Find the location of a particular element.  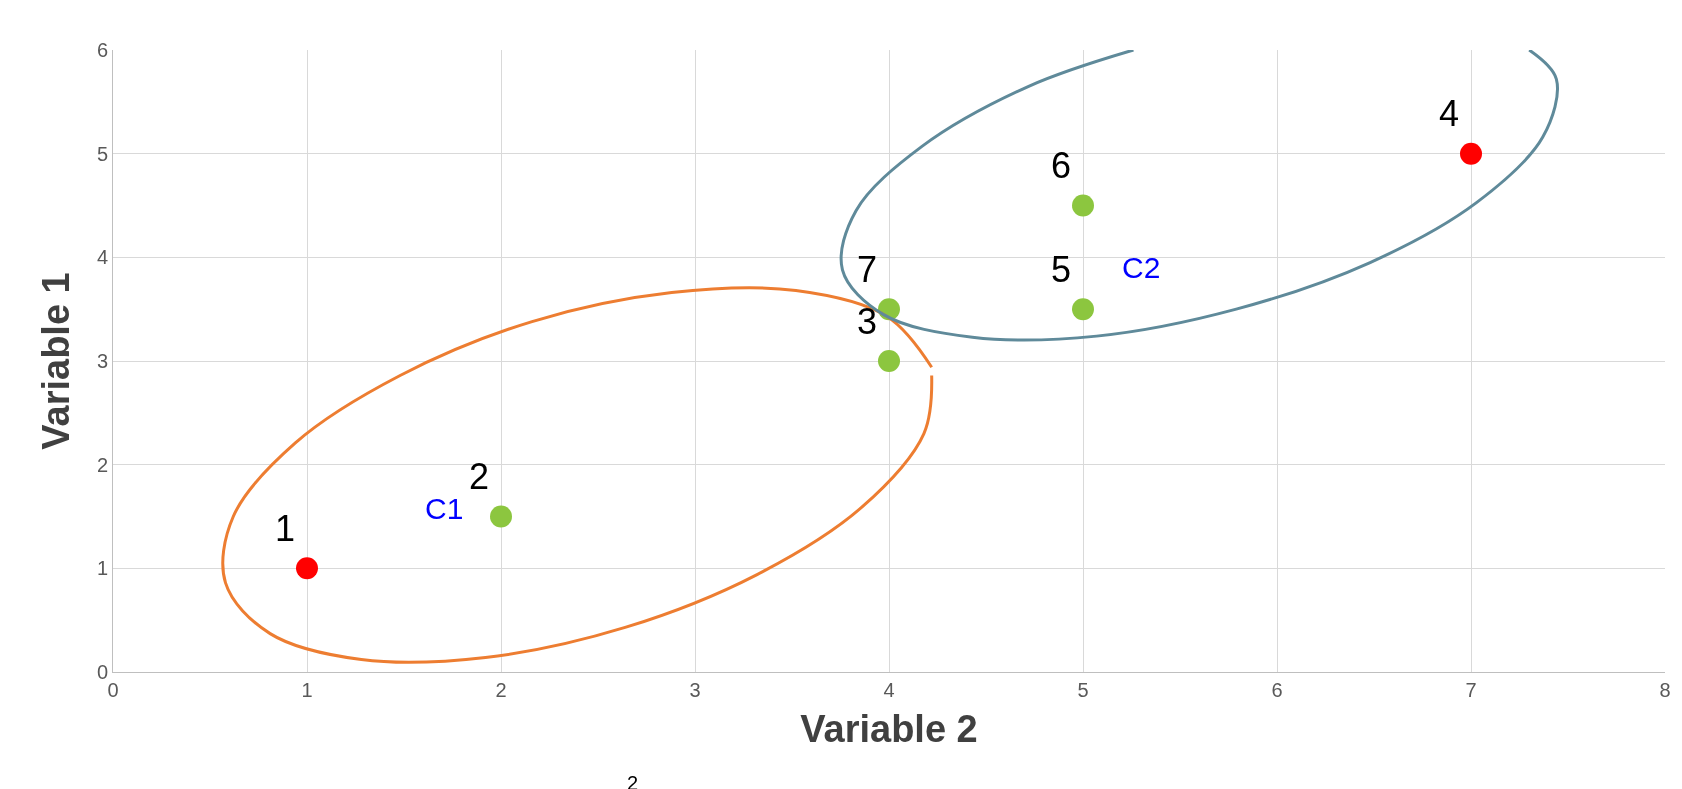

x-tick-label: 8 is located at coordinates (1665, 690).